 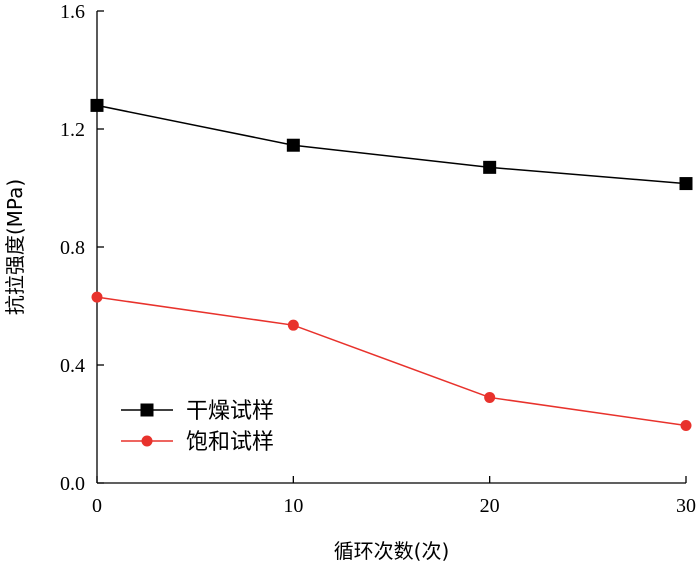 What do you see at coordinates (72, 484) in the screenshot?
I see `y-tick-label: 0.0` at bounding box center [72, 484].